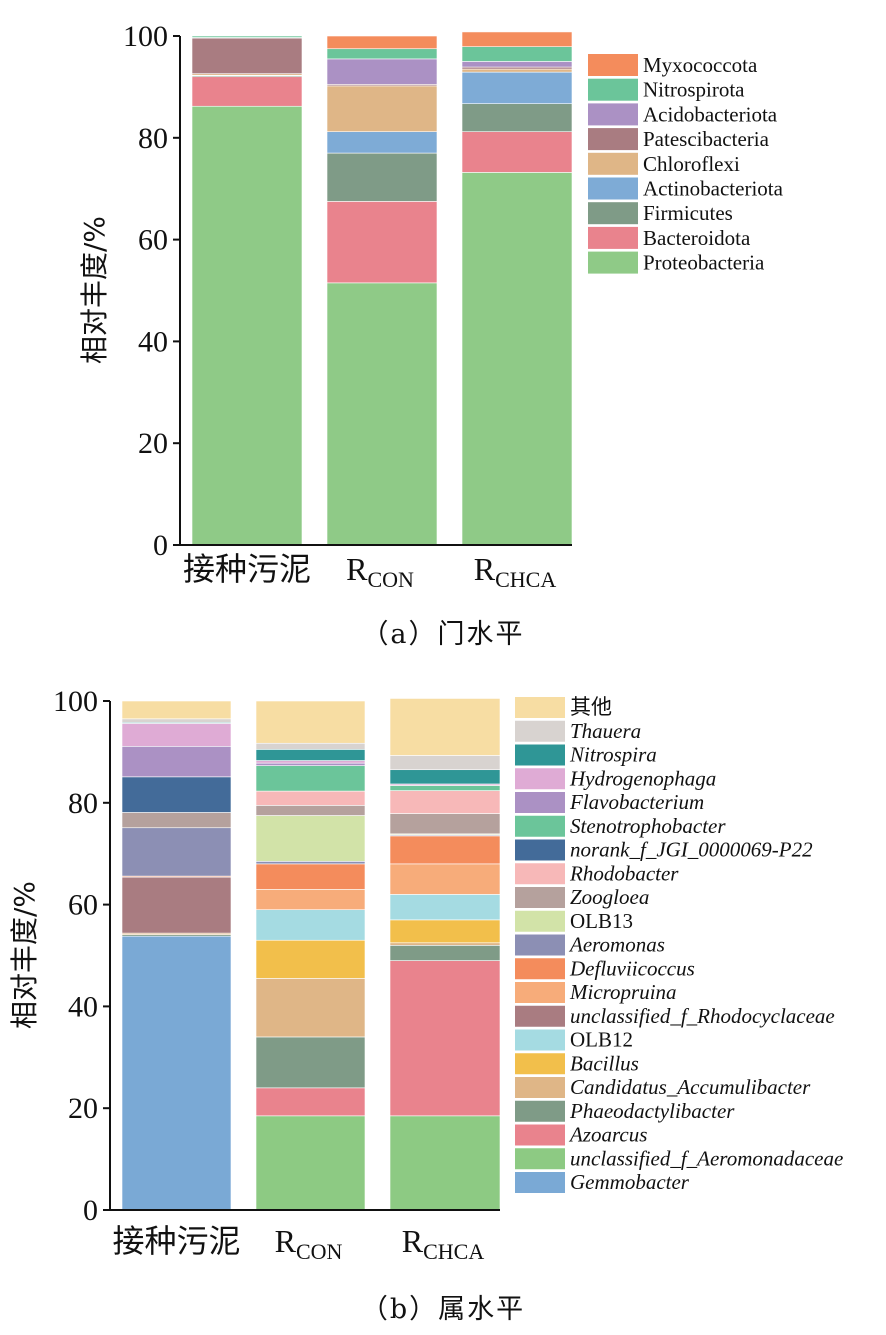 The width and height of the screenshot is (886, 1335). Describe the element at coordinates (686, 189) in the screenshot. I see `legend-item: Actinobacteriota` at that location.